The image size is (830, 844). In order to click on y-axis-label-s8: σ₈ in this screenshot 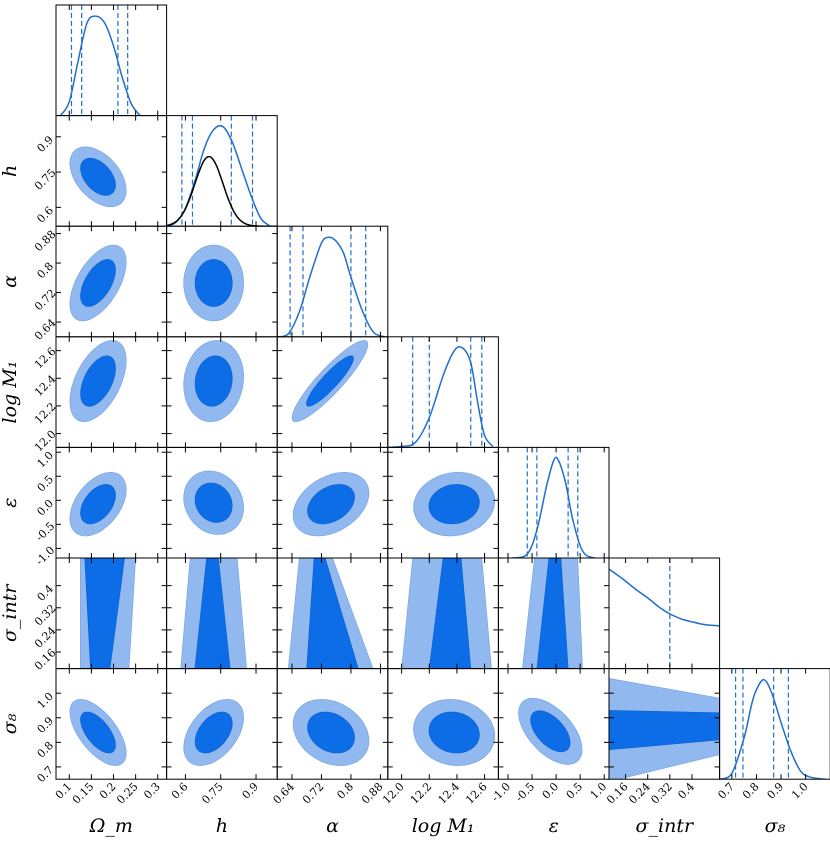, I will do `click(10, 723)`.